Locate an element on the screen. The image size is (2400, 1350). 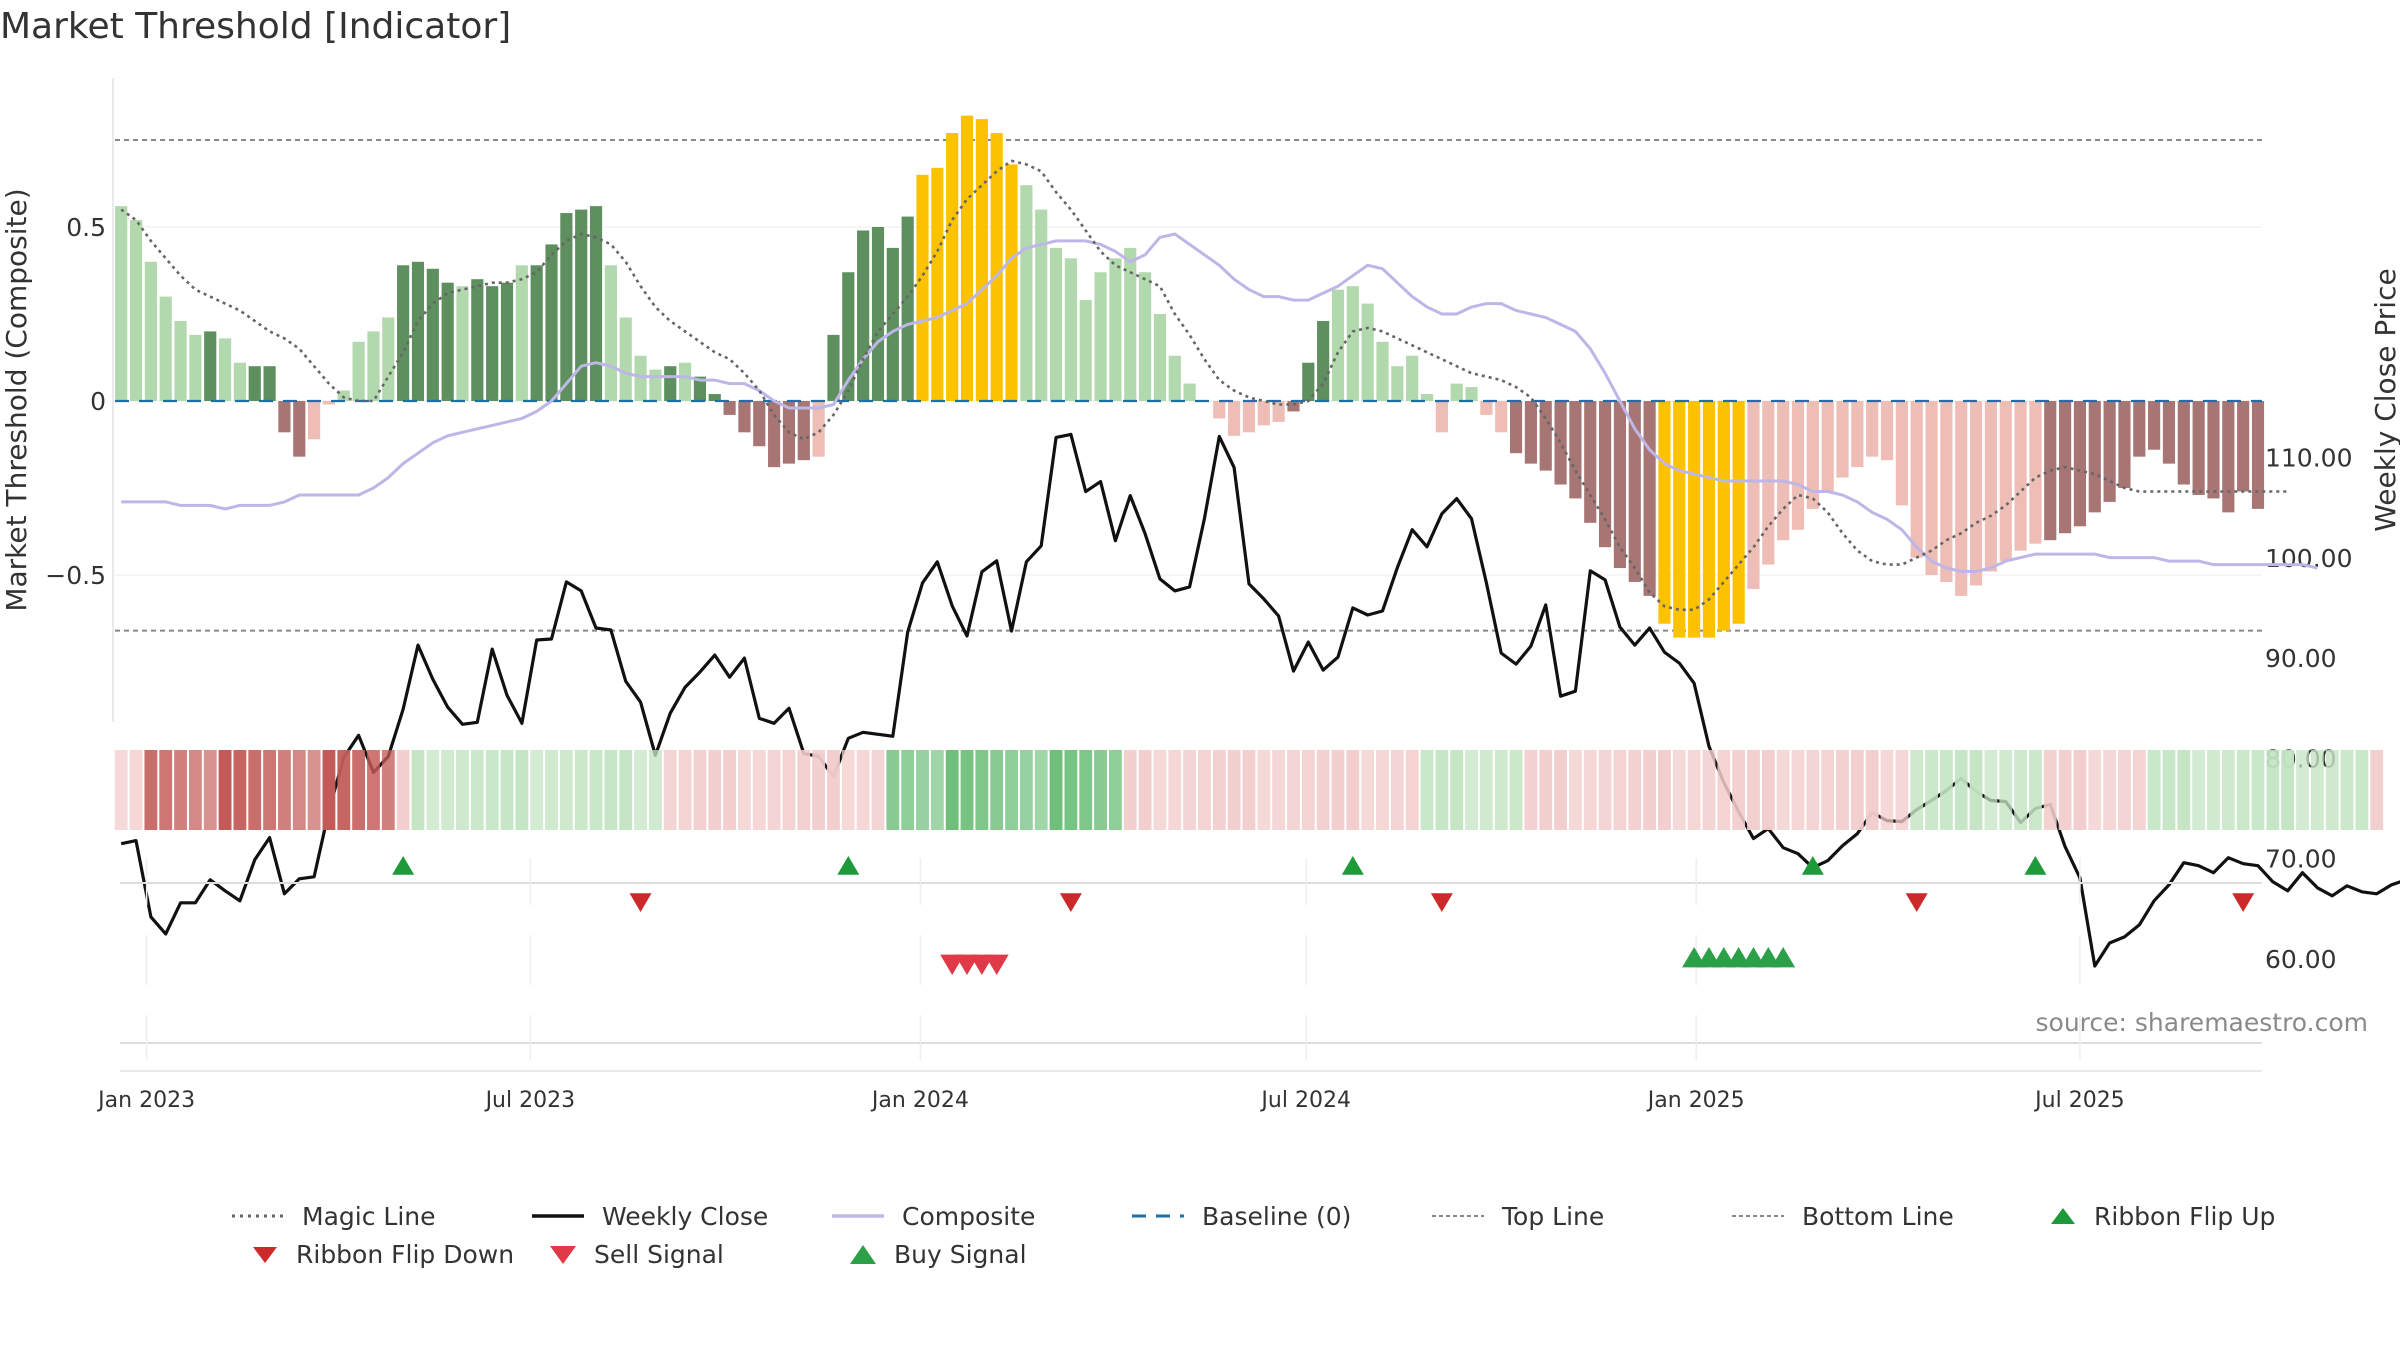
left-tick-label: −0.5 is located at coordinates (75, 575).